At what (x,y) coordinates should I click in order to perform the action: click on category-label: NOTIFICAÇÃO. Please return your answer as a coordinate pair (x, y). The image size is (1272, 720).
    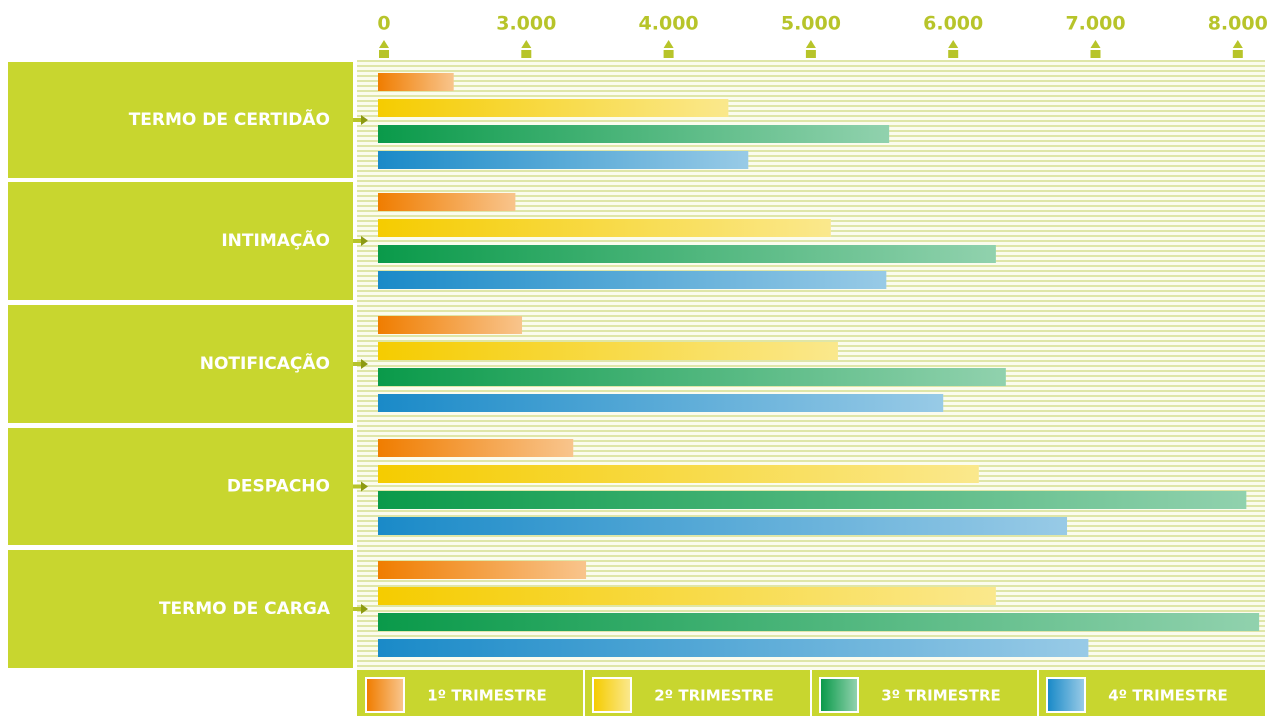
    Looking at the image, I should click on (265, 362).